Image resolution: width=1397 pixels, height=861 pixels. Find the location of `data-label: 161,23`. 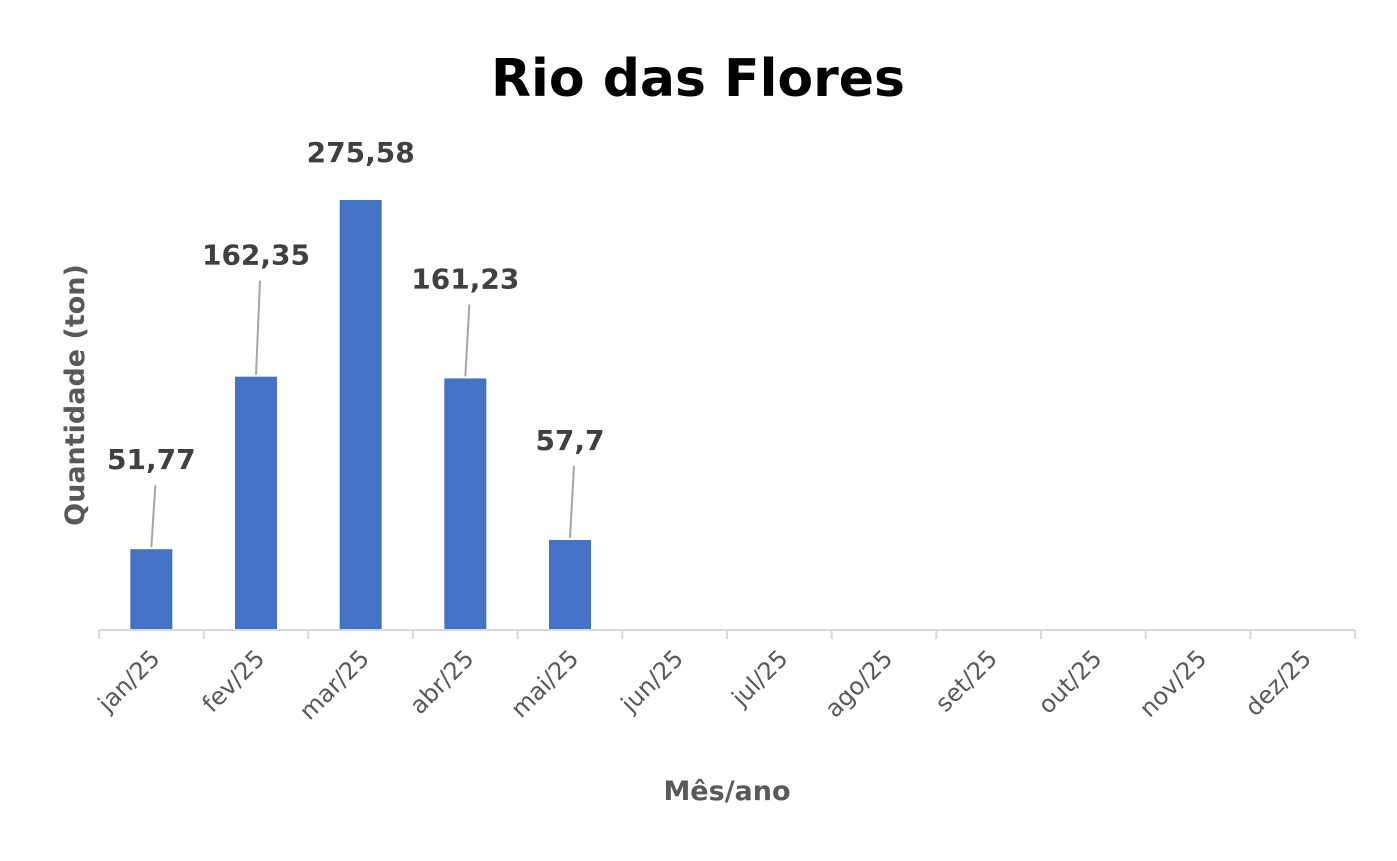

data-label: 161,23 is located at coordinates (465, 278).